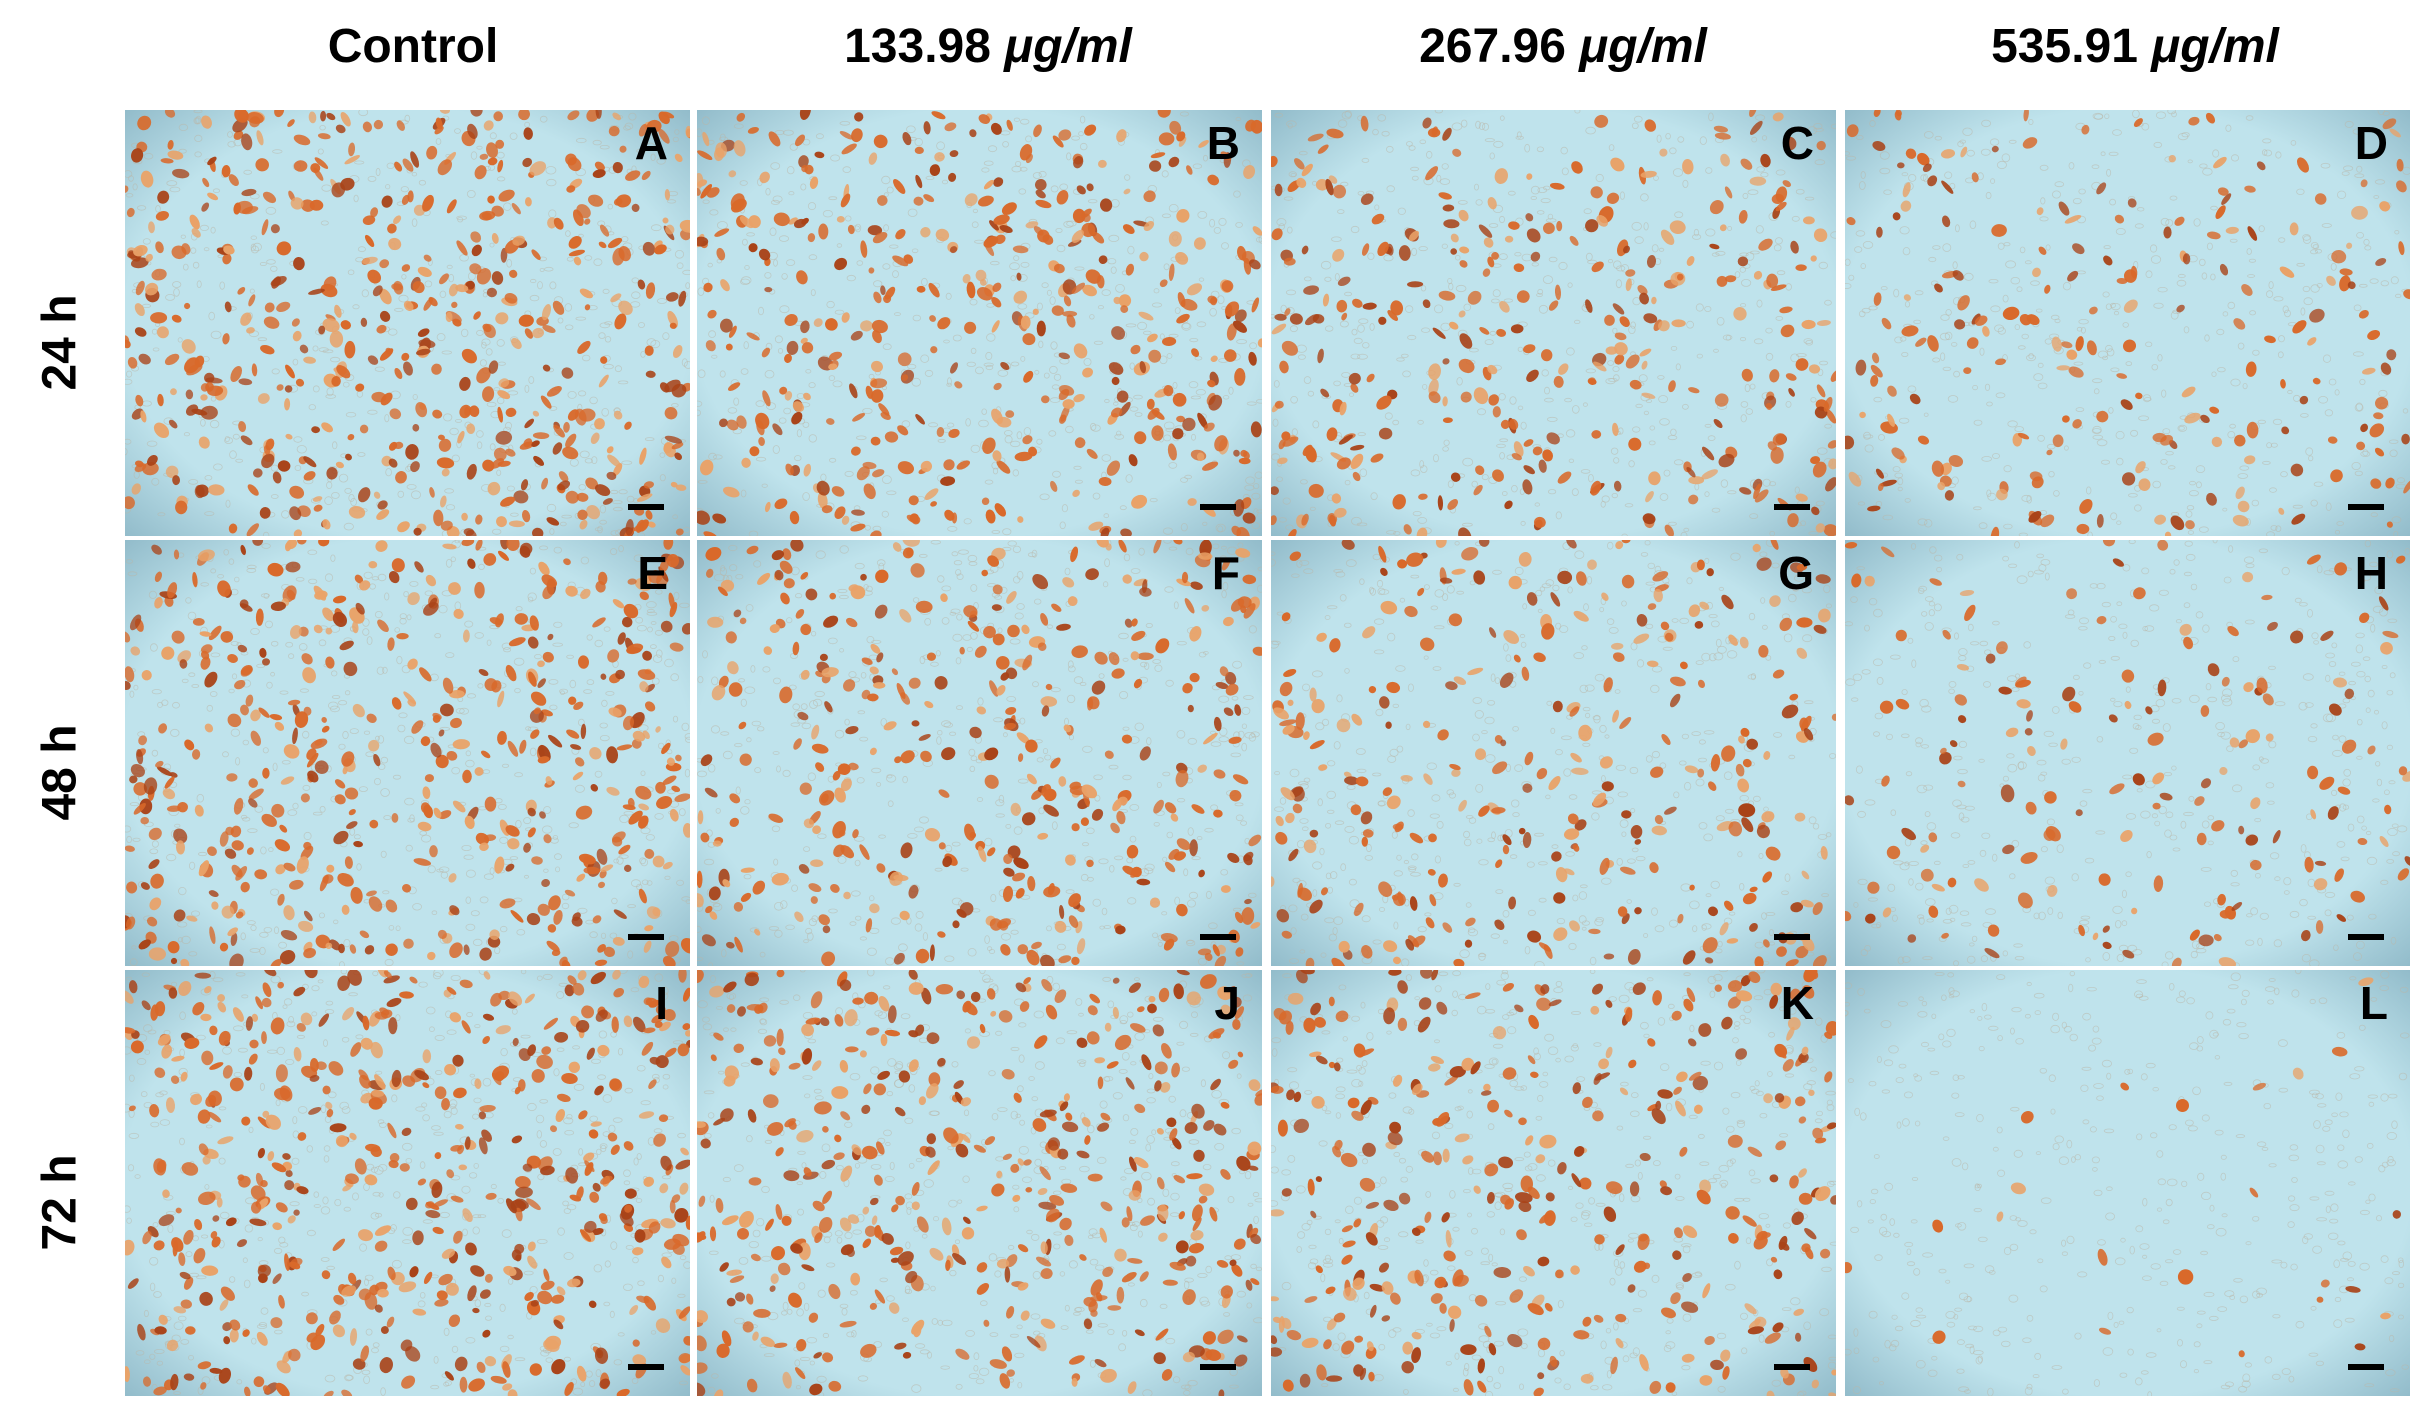 The image size is (2435, 1415). I want to click on panel-label: L, so click(2373, 1003).